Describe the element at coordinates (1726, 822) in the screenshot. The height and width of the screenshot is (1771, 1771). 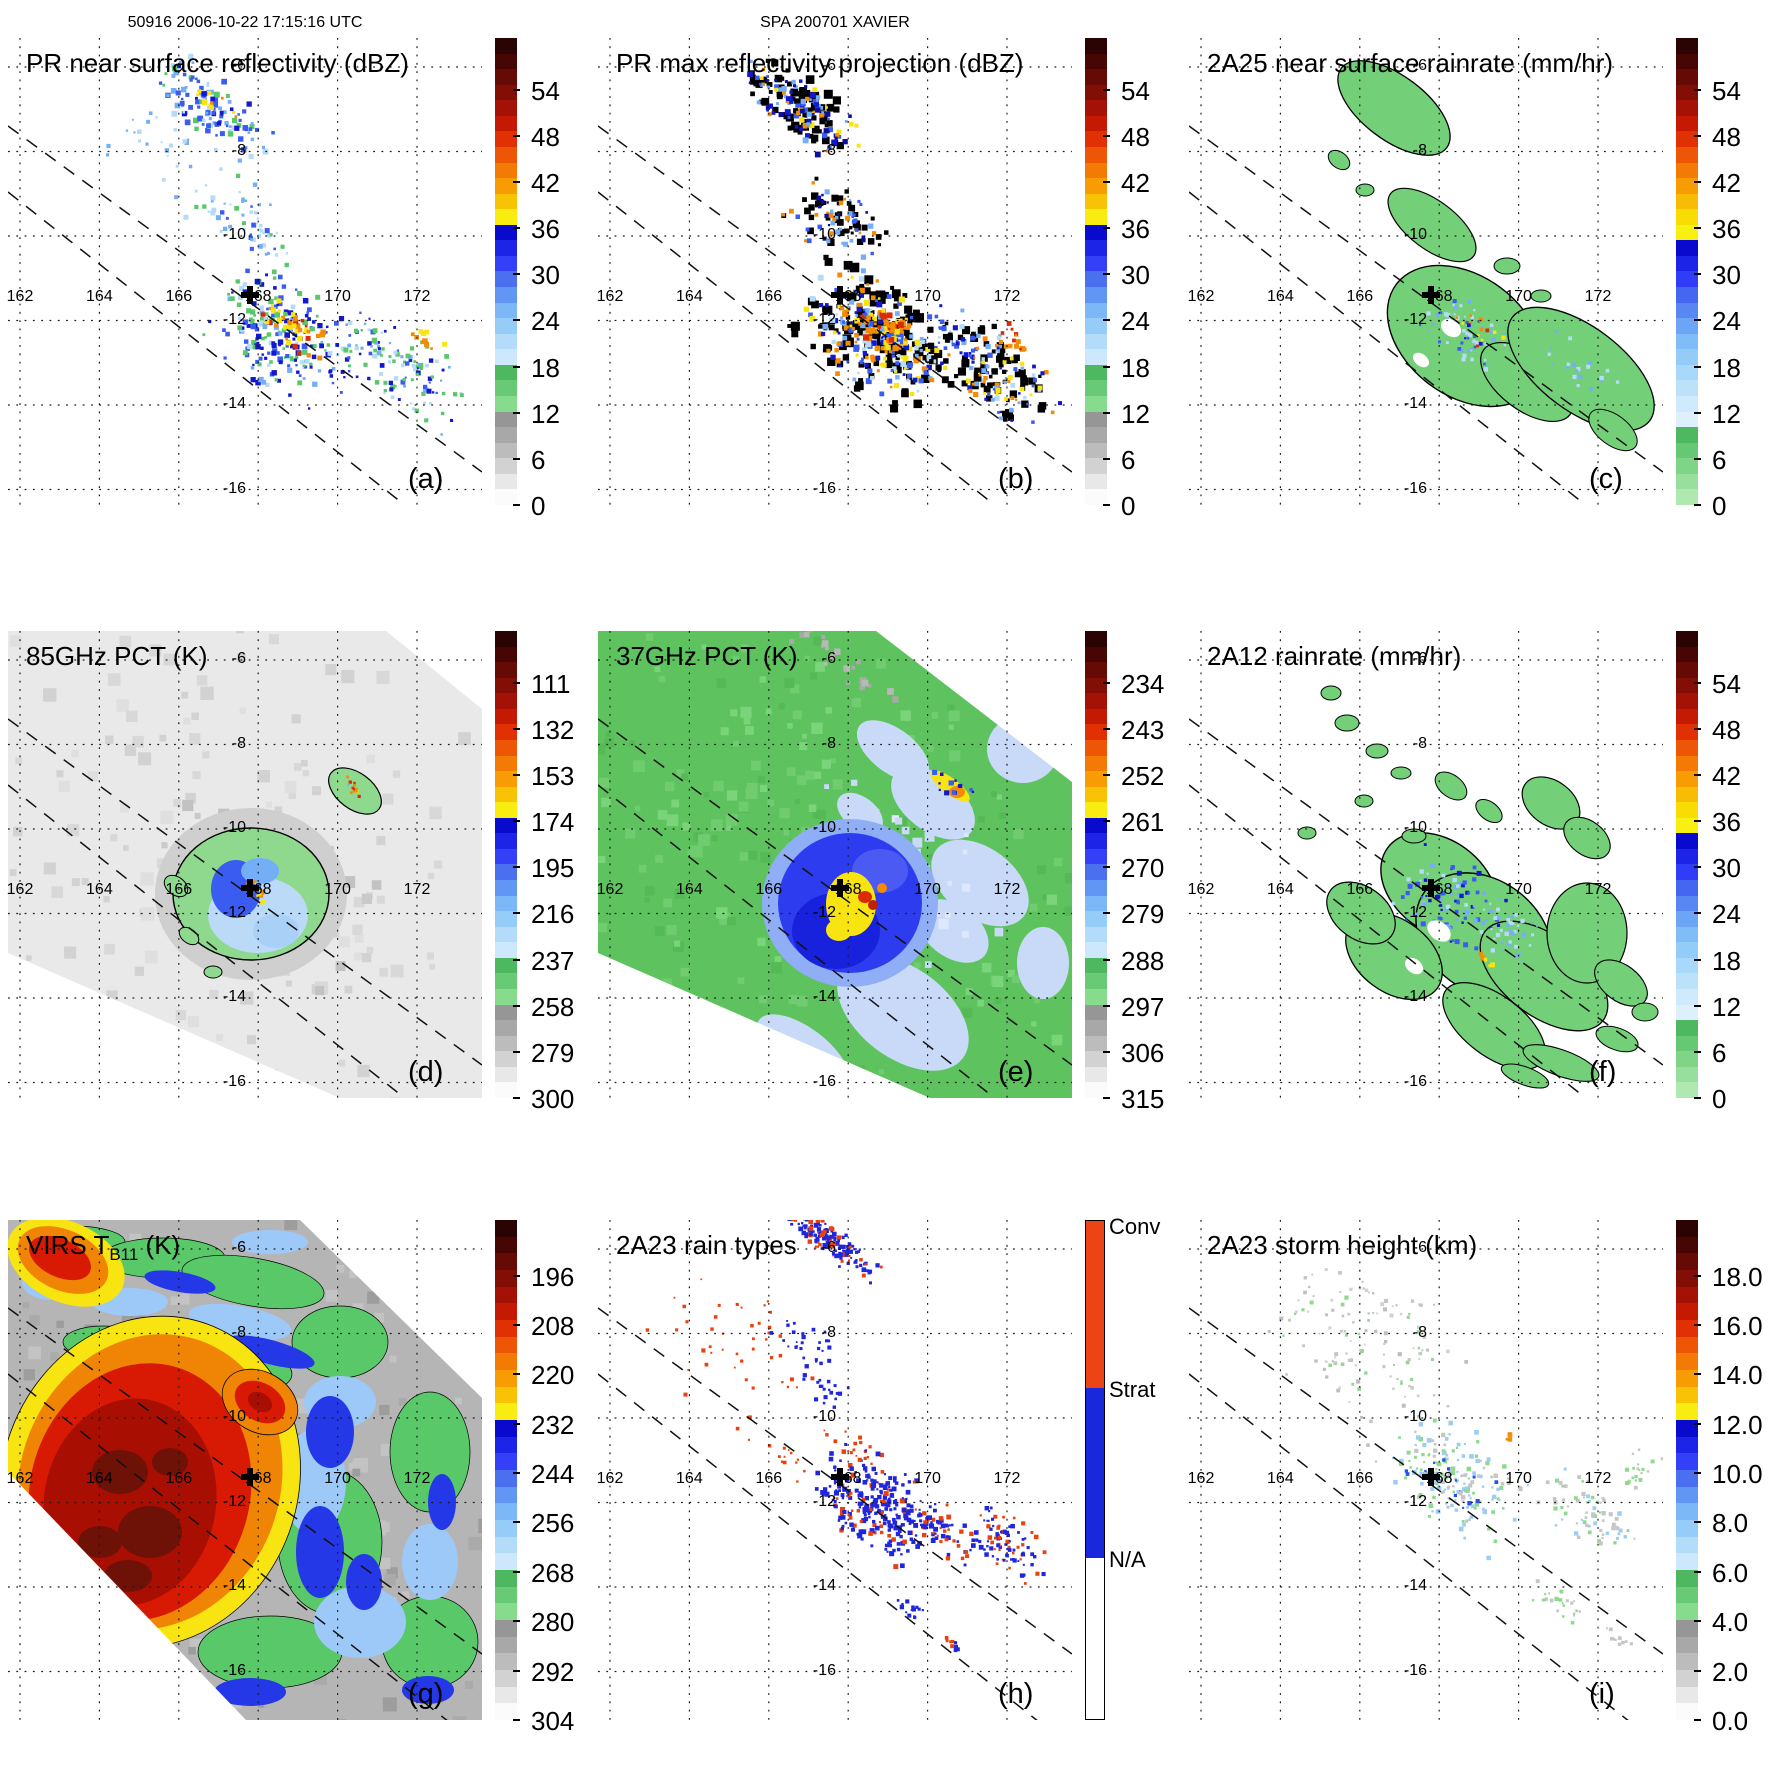
I see `colorbar-tick-label: 36` at that location.